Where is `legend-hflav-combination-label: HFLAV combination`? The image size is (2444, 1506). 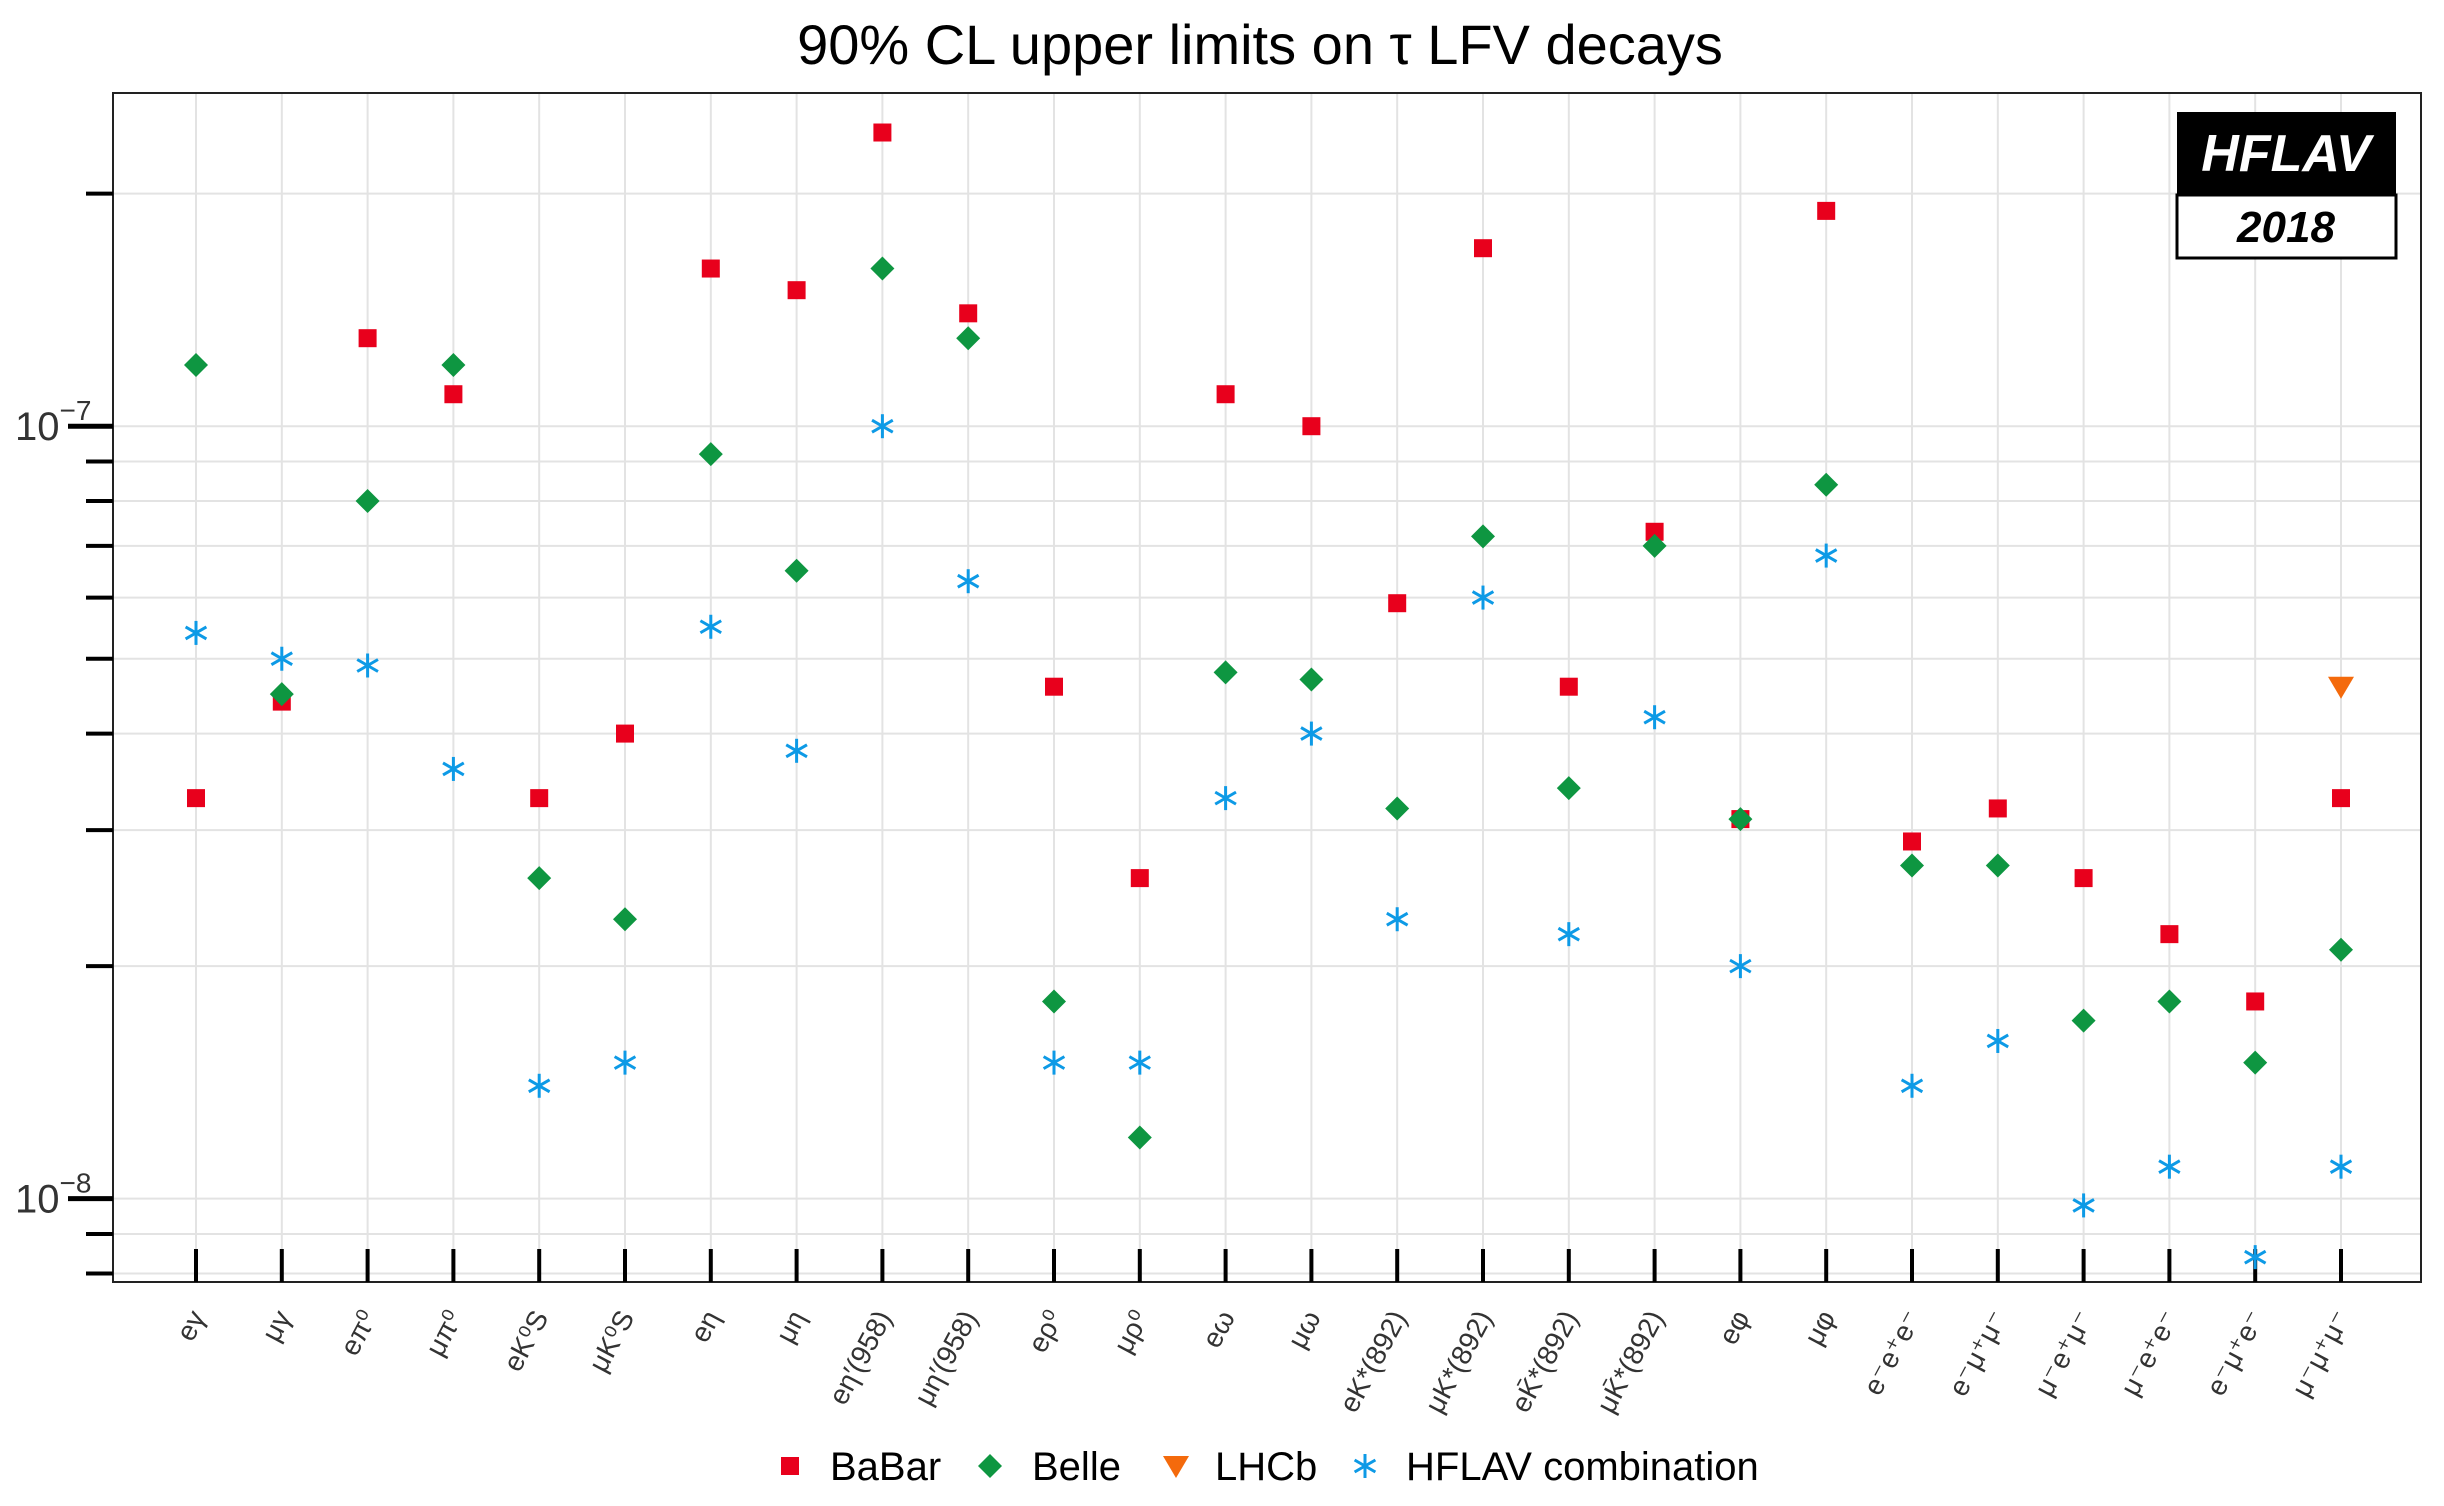
legend-hflav-combination-label: HFLAV combination is located at coordinates (1582, 1467).